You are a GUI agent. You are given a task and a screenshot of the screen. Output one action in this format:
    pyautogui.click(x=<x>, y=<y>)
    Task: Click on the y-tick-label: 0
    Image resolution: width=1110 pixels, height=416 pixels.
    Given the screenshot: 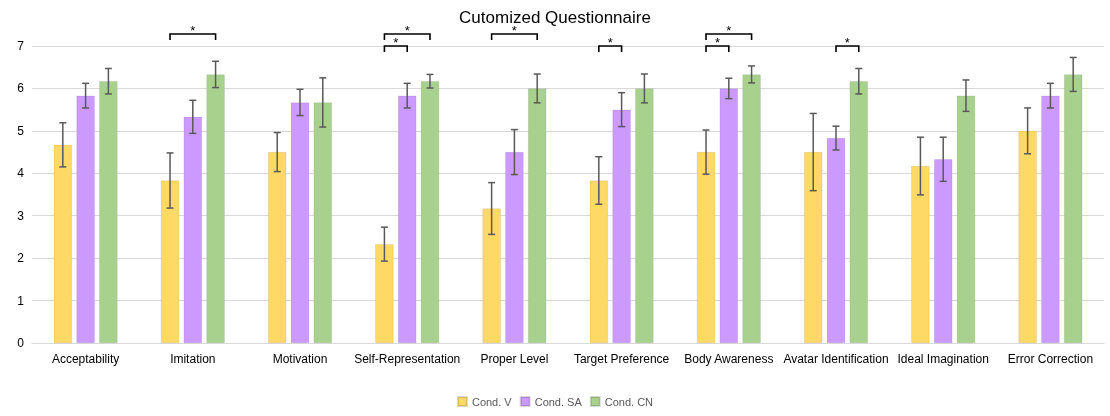 What is the action you would take?
    pyautogui.click(x=21, y=343)
    